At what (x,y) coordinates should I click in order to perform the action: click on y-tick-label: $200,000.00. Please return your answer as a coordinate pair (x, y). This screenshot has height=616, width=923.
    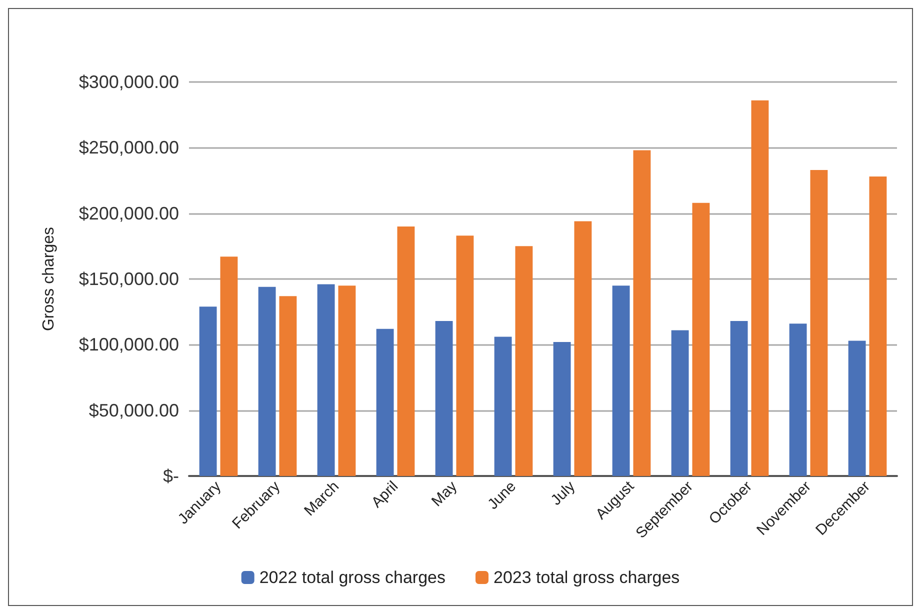
    Looking at the image, I should click on (128, 213).